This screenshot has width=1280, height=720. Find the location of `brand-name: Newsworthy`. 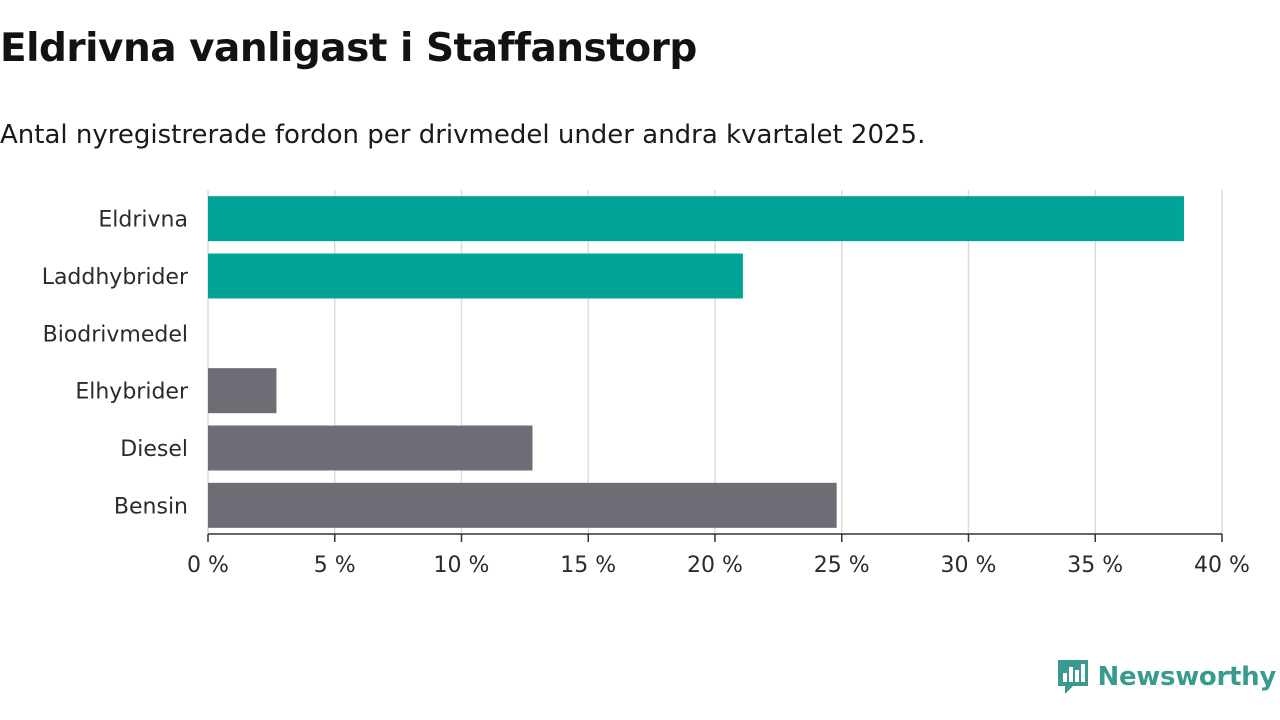

brand-name: Newsworthy is located at coordinates (1187, 677).